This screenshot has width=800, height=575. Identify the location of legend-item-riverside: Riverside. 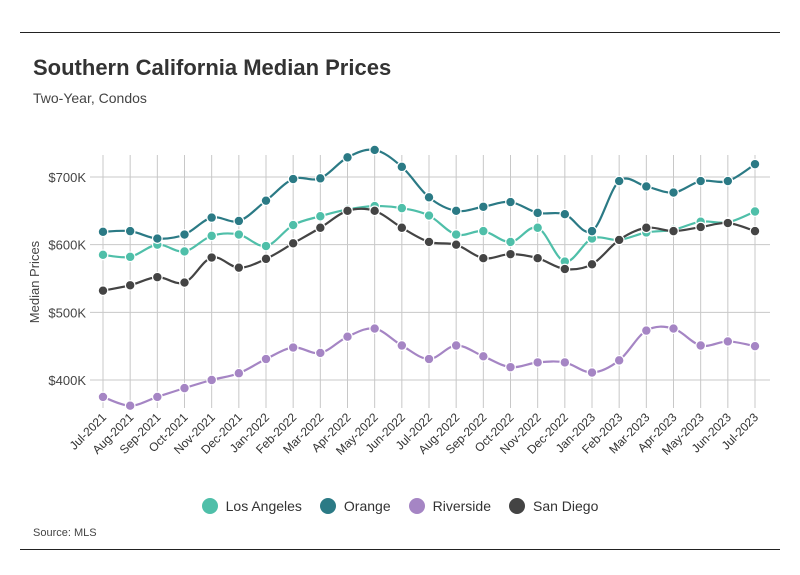
(449, 506).